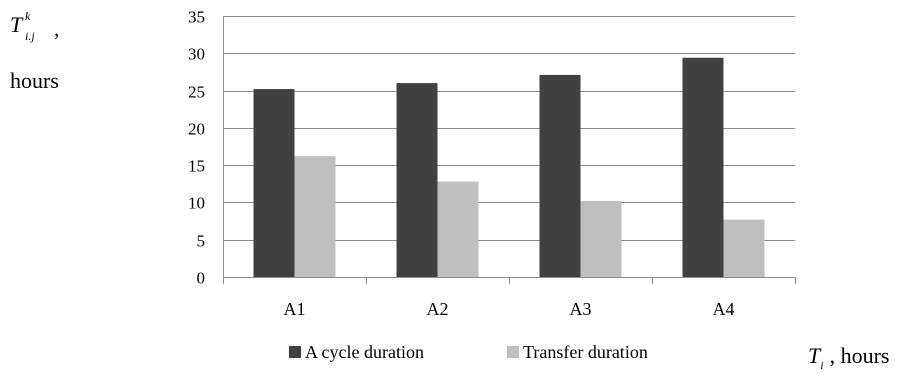 Image resolution: width=921 pixels, height=381 pixels. I want to click on bar-A1-cycle, so click(274, 183).